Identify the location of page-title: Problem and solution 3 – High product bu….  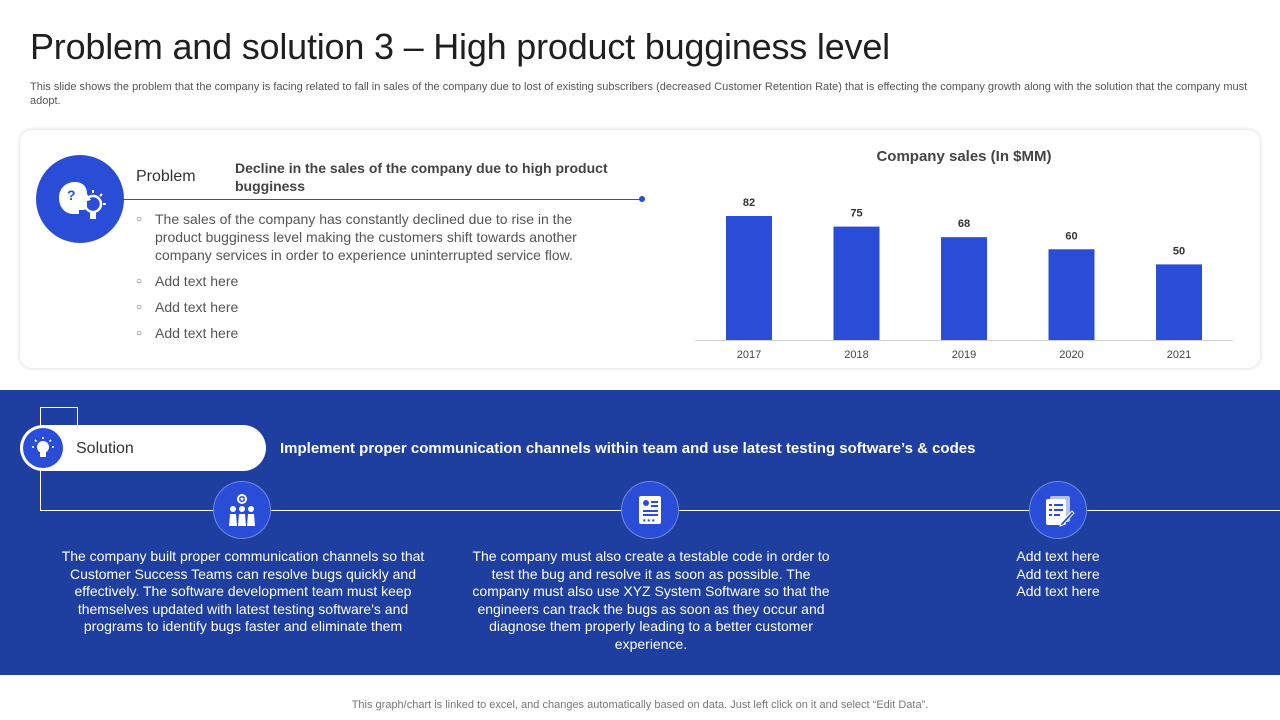
(460, 46).